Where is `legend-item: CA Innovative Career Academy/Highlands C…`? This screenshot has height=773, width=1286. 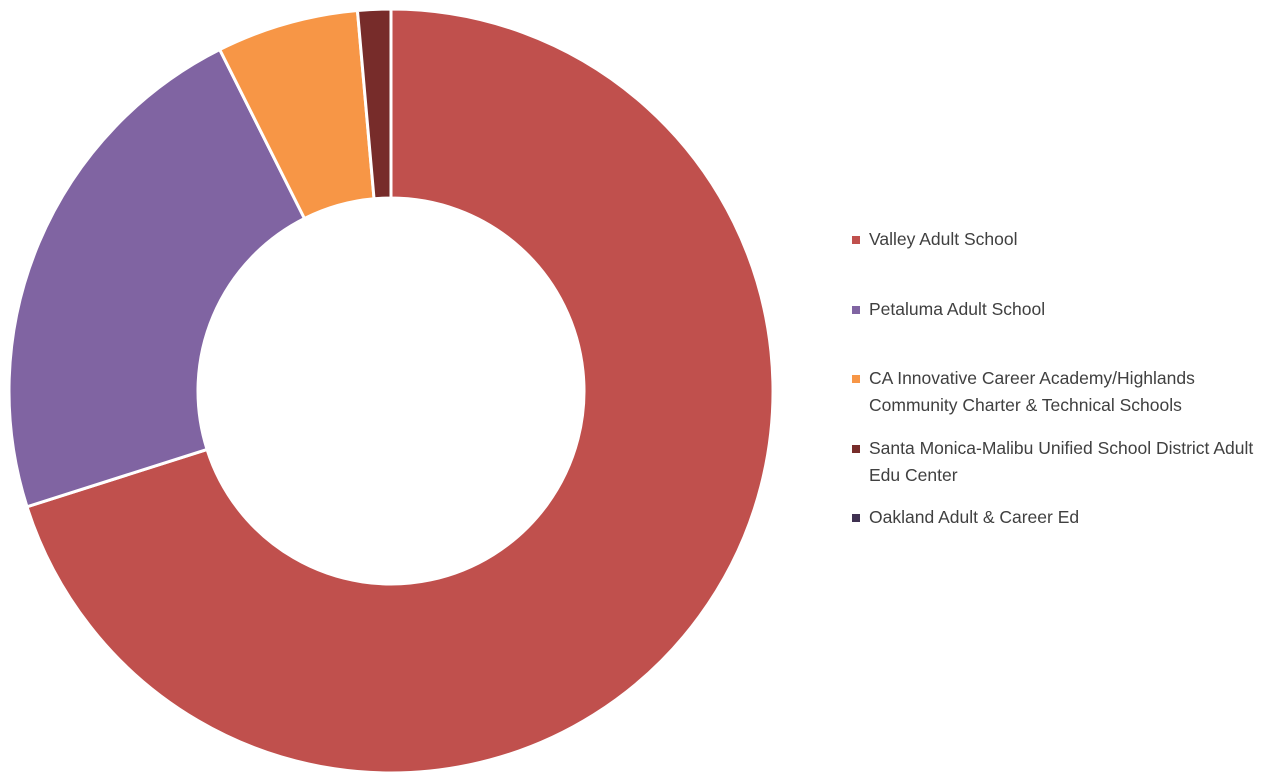 legend-item: CA Innovative Career Academy/Highlands C… is located at coordinates (1067, 392).